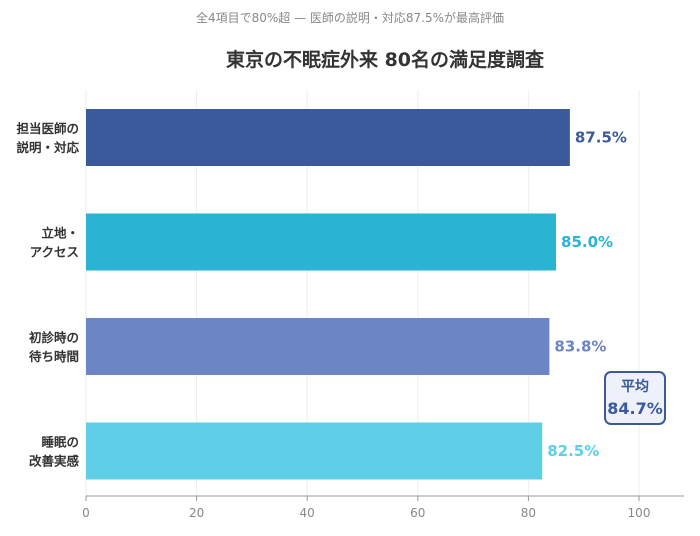  What do you see at coordinates (54, 252) in the screenshot?
I see `category-label: アクセス` at bounding box center [54, 252].